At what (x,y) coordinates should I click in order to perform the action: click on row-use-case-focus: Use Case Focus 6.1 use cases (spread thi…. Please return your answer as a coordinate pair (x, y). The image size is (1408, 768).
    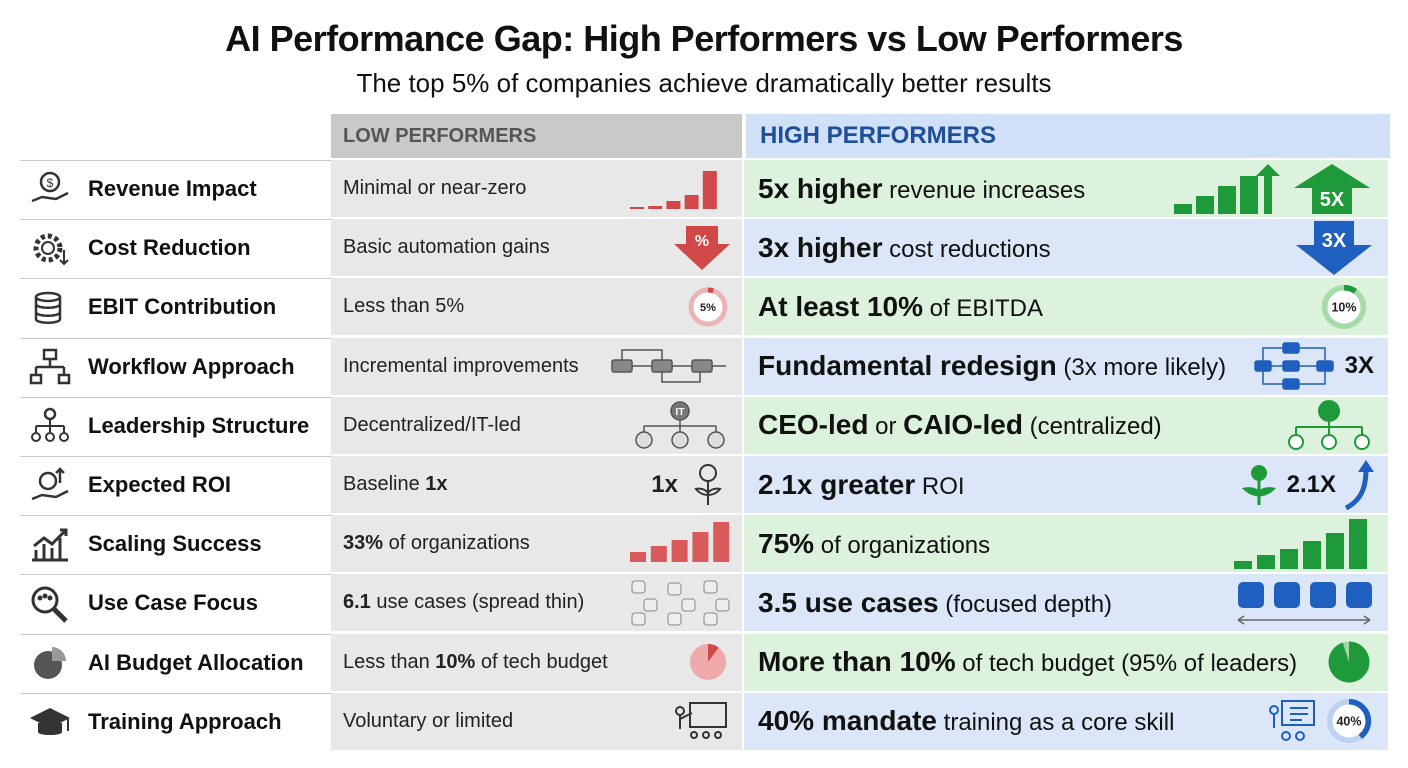
    Looking at the image, I should click on (704, 603).